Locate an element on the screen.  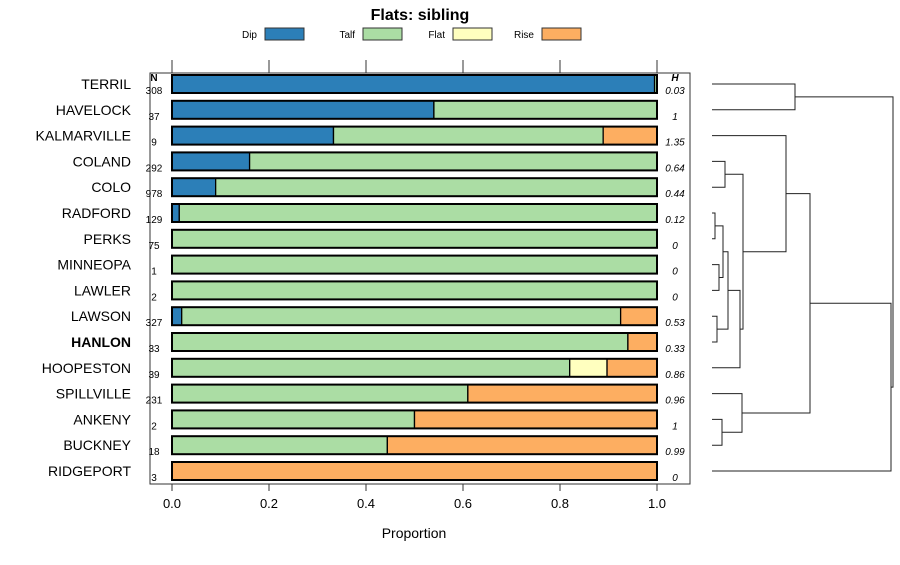
row-label: ANKENY is located at coordinates (102, 419).